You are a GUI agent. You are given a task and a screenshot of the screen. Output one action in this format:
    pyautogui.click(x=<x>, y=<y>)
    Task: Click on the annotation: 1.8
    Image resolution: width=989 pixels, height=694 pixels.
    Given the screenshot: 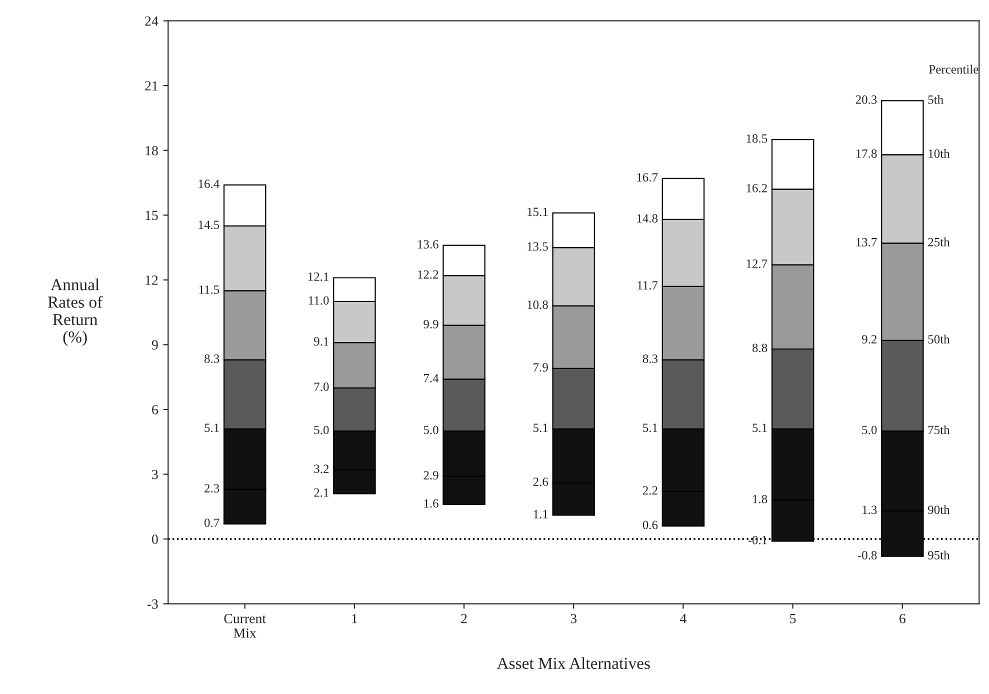 What is the action you would take?
    pyautogui.click(x=760, y=499)
    